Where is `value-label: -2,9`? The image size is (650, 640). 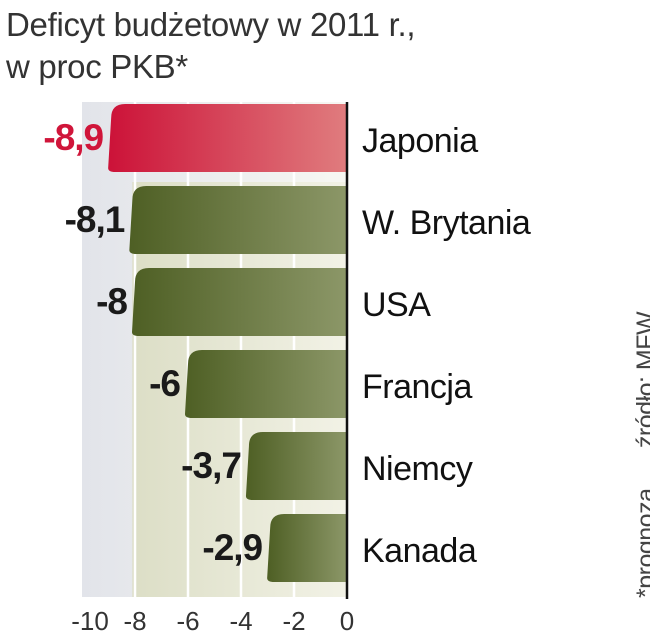 value-label: -2,9 is located at coordinates (232, 547).